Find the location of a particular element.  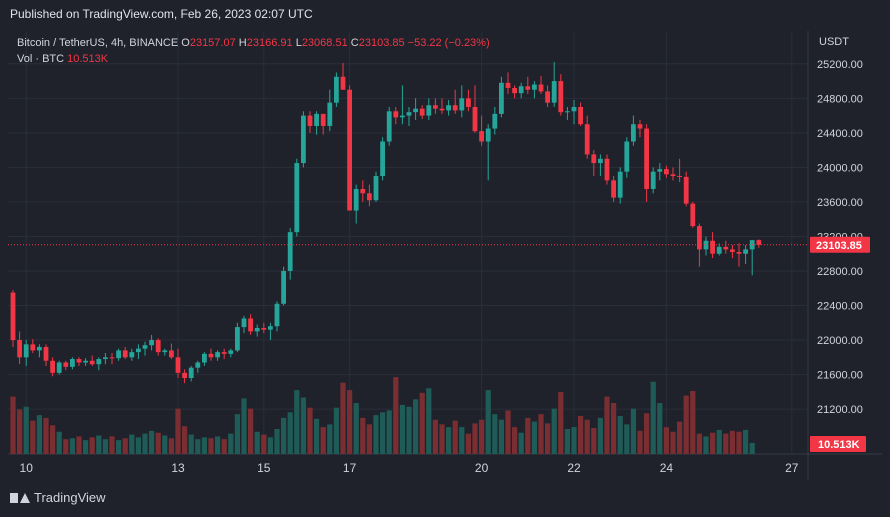

symbol-title: Bitcoin / TetherUS, 4h, BINANCE is located at coordinates (98, 43).